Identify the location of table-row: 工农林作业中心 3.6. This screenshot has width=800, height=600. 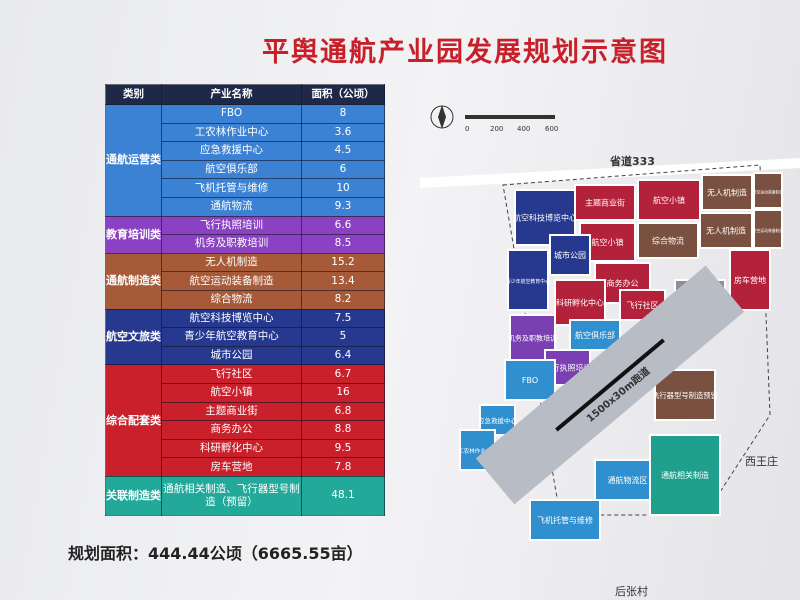
(245, 132).